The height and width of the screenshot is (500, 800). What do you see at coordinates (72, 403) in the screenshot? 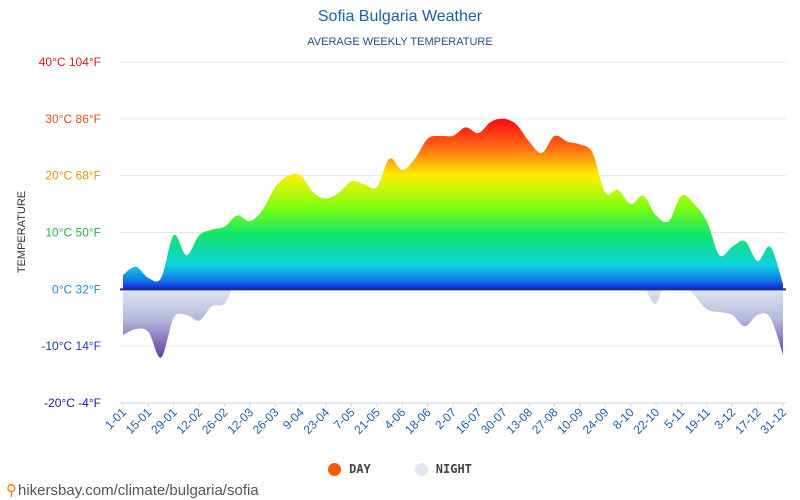
I see `y-tick-label: -20°C -4°F` at bounding box center [72, 403].